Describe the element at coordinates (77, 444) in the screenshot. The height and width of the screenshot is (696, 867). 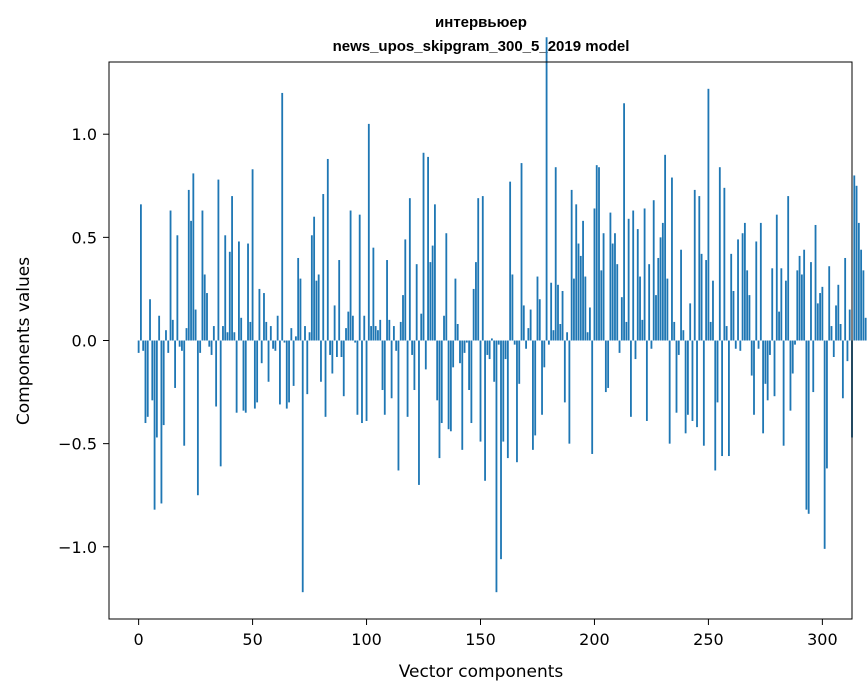
I see `y-tick-label-1: −0.5` at that location.